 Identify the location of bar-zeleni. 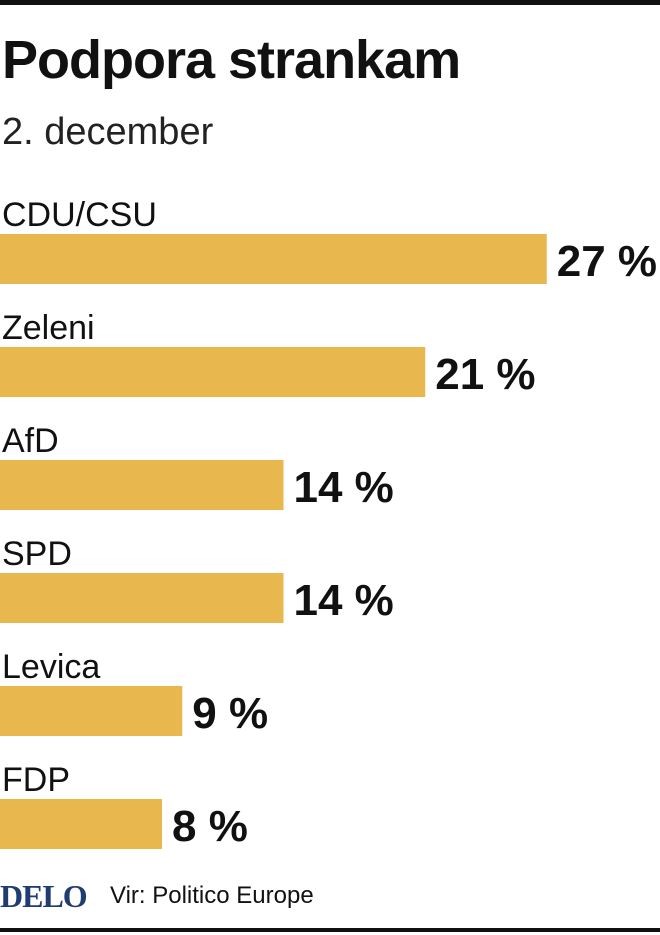
(213, 372).